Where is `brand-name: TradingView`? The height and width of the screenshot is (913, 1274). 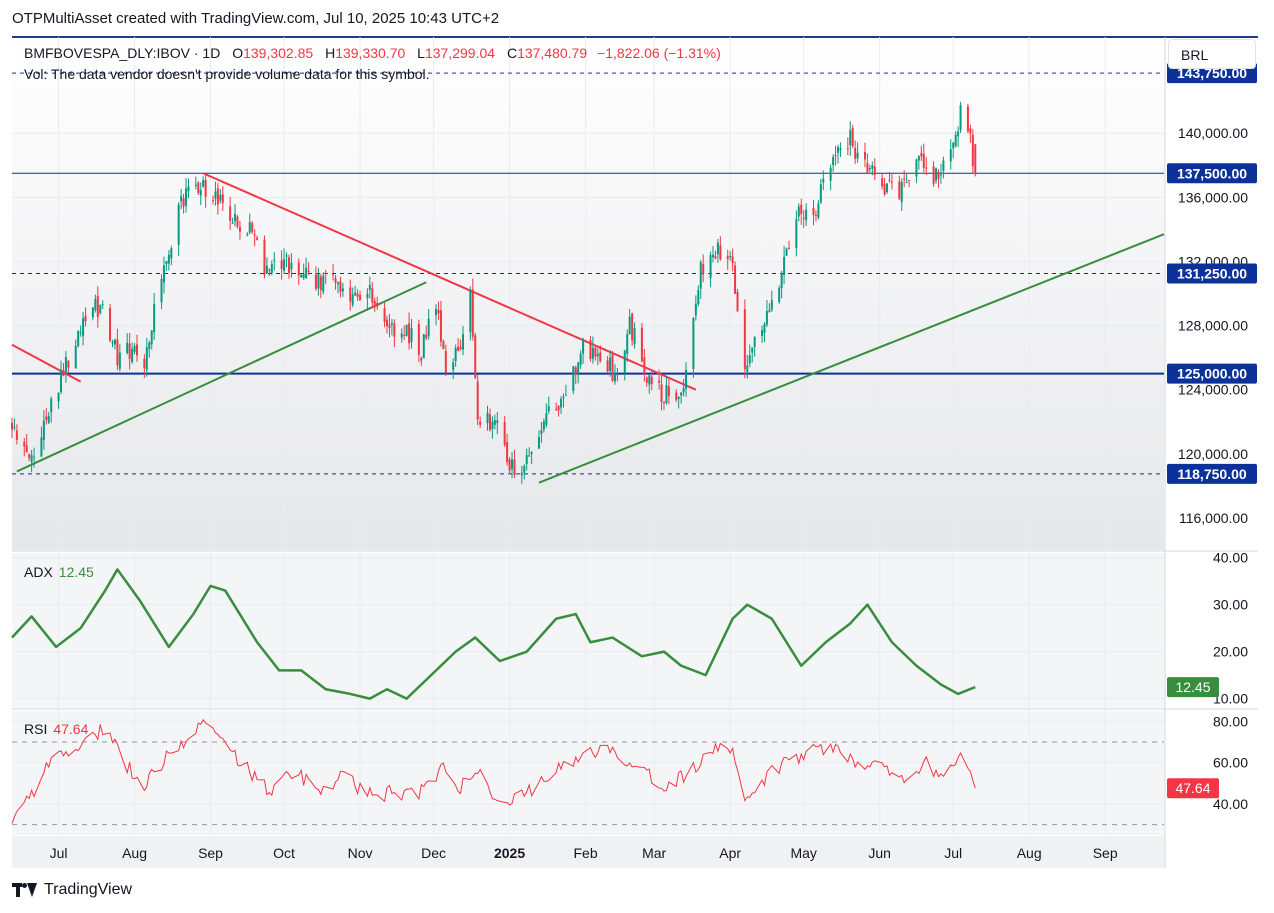
brand-name: TradingView is located at coordinates (88, 889).